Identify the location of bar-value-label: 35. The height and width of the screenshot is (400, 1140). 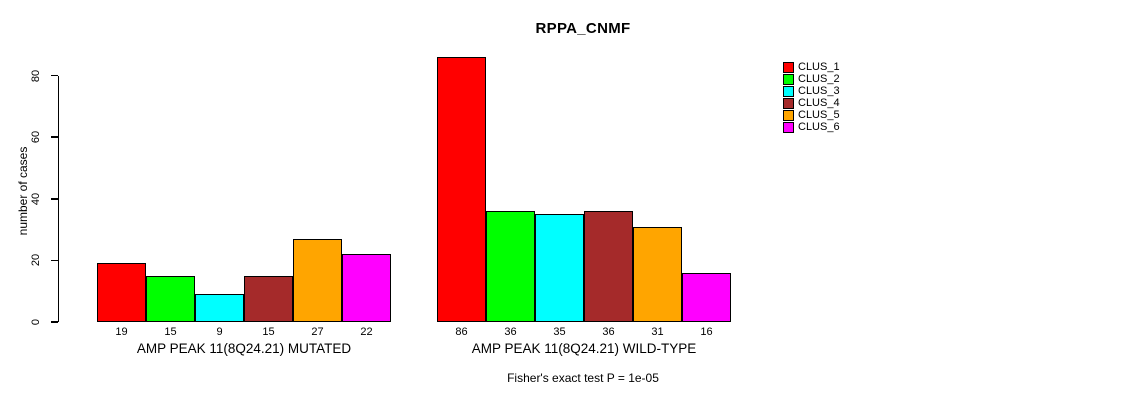
(559, 332).